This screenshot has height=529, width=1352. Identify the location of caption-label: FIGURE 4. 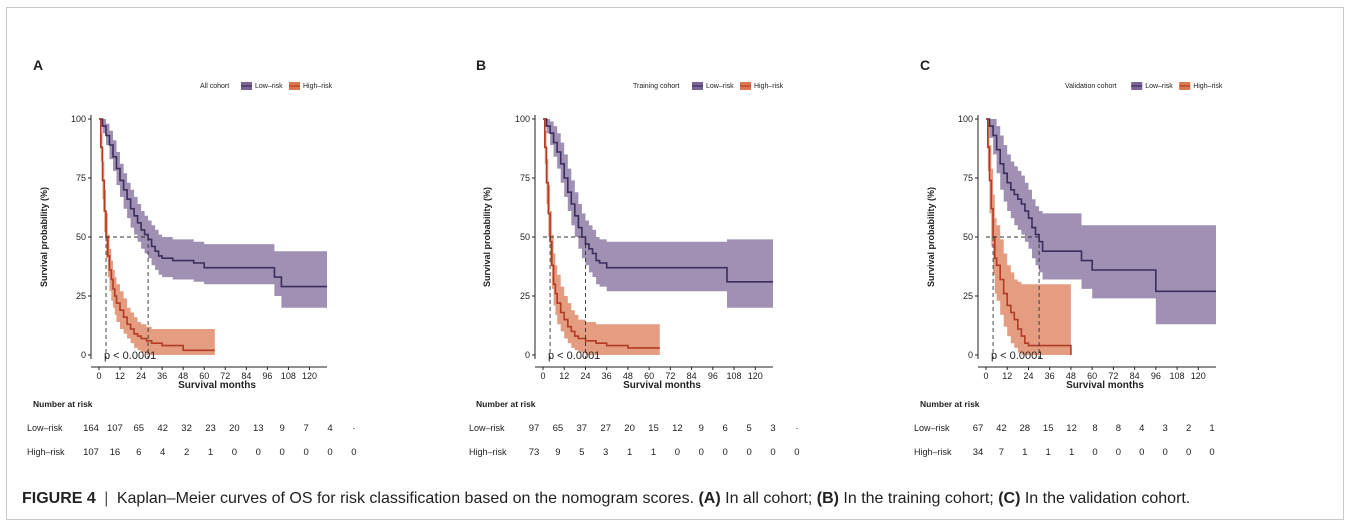
(59, 498).